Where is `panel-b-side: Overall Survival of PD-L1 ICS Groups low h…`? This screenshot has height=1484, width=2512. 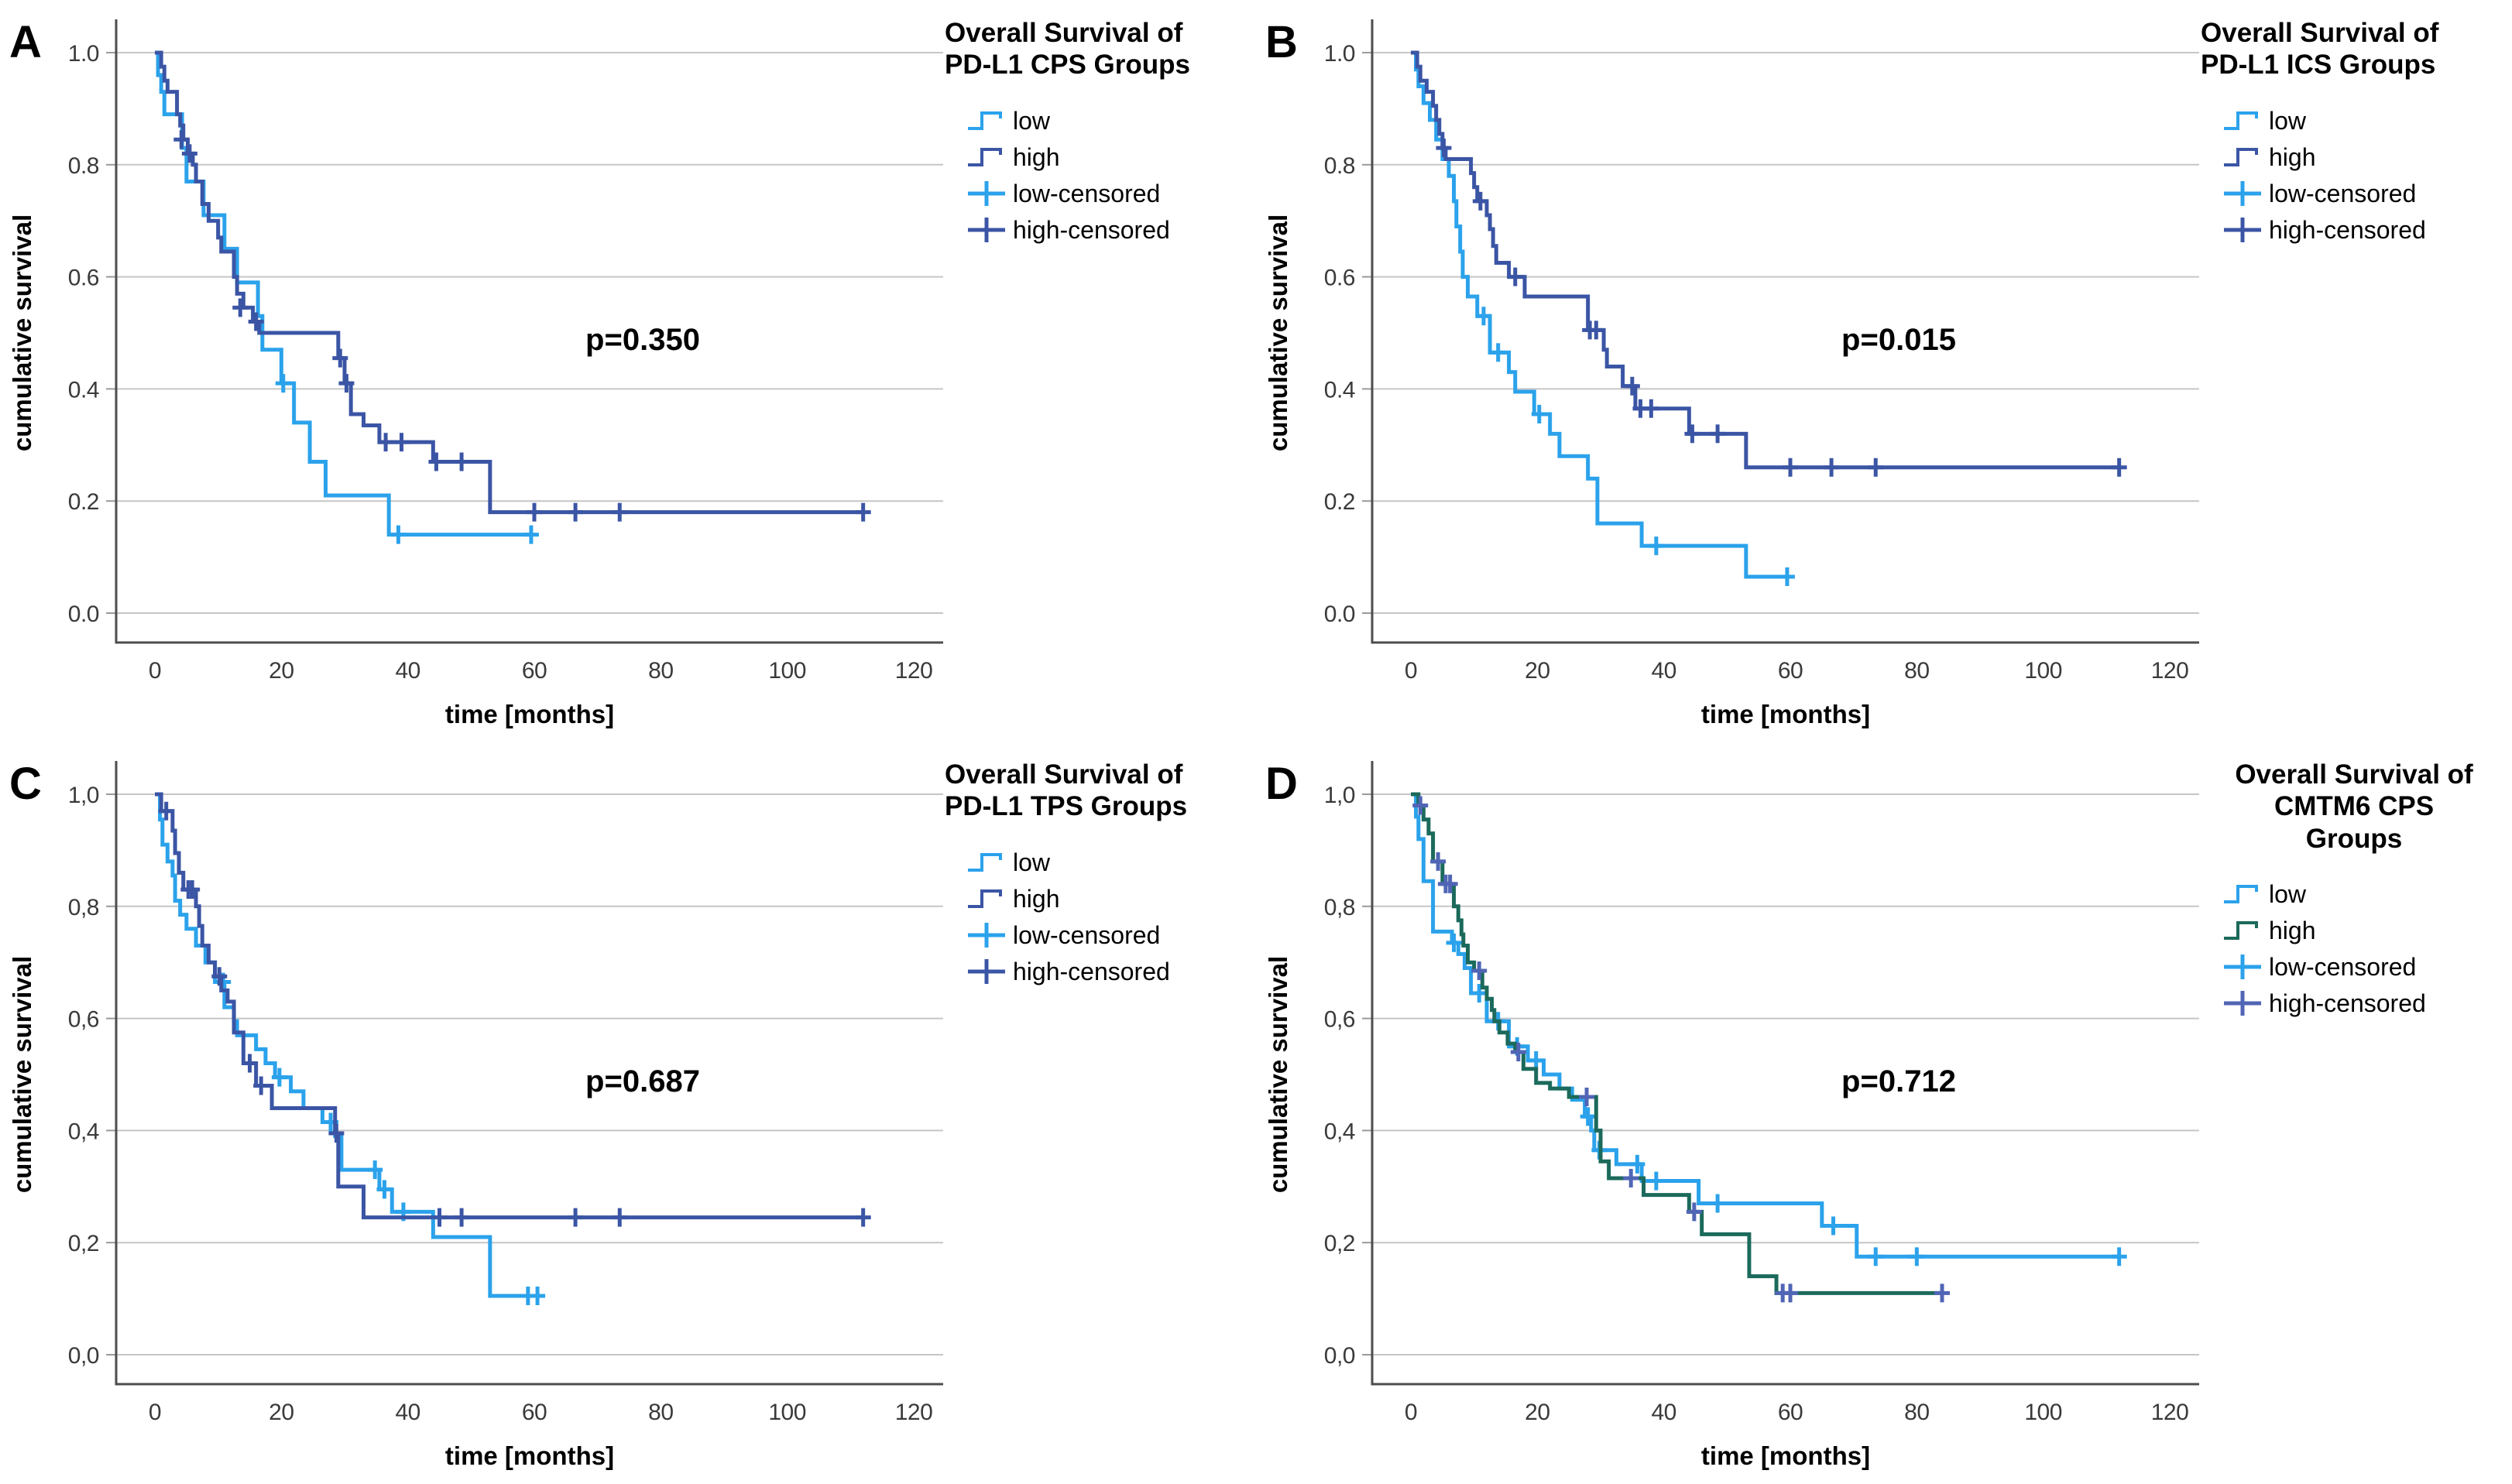
panel-b-side: Overall Survival of PD-L1 ICS Groups low h… is located at coordinates (2354, 371).